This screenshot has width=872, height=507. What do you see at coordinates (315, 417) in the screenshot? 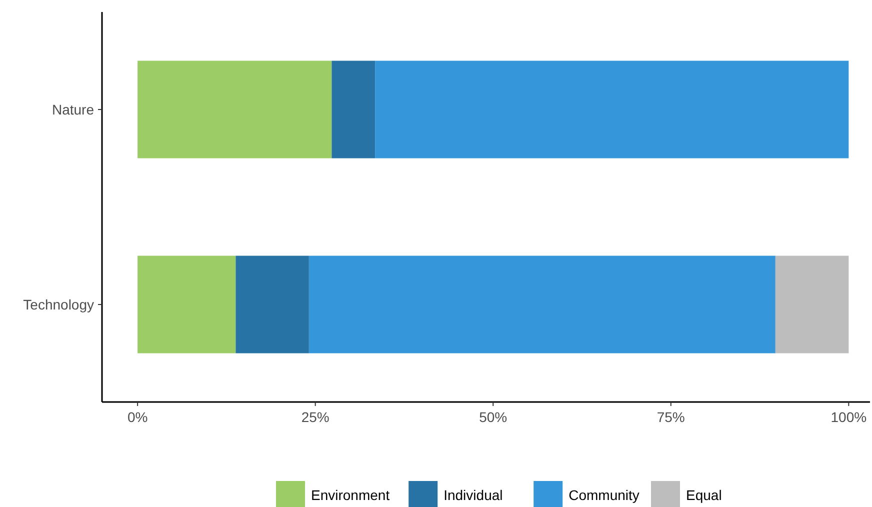
I see `x-tick-label: 25%` at bounding box center [315, 417].